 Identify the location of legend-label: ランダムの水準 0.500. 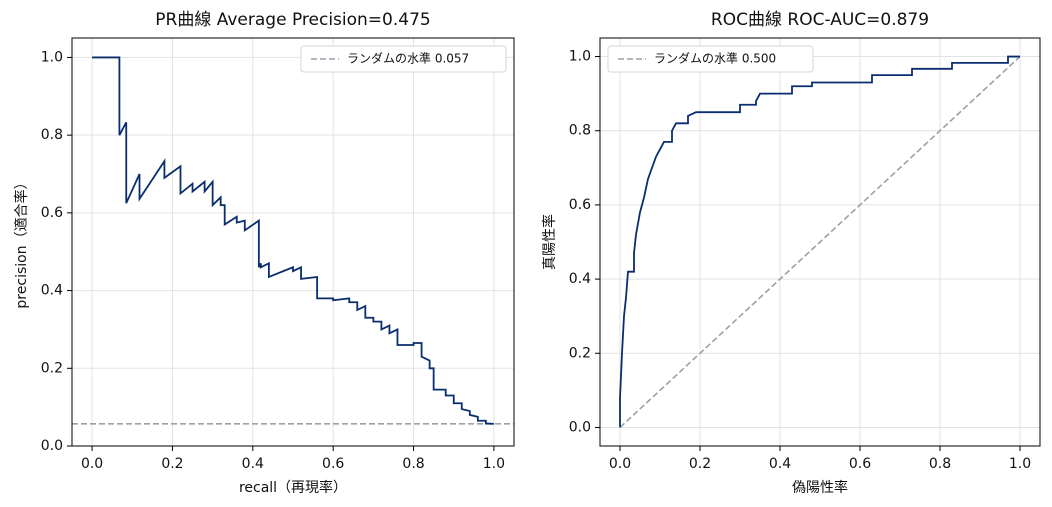
(715, 58).